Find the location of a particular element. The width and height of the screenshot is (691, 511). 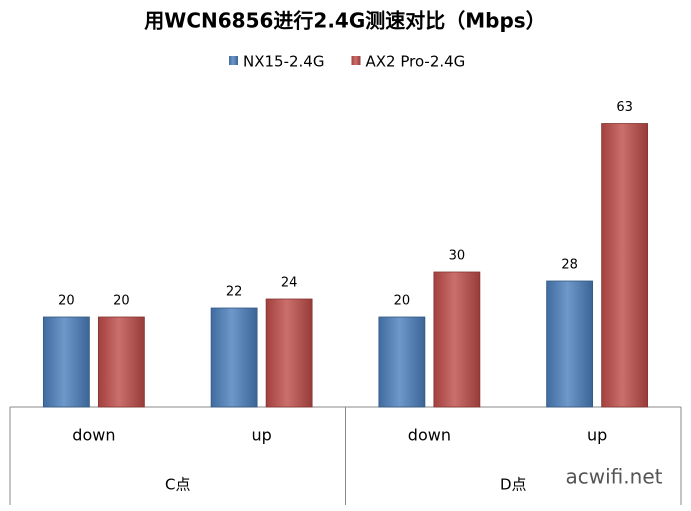

data-label: 63 is located at coordinates (624, 107).